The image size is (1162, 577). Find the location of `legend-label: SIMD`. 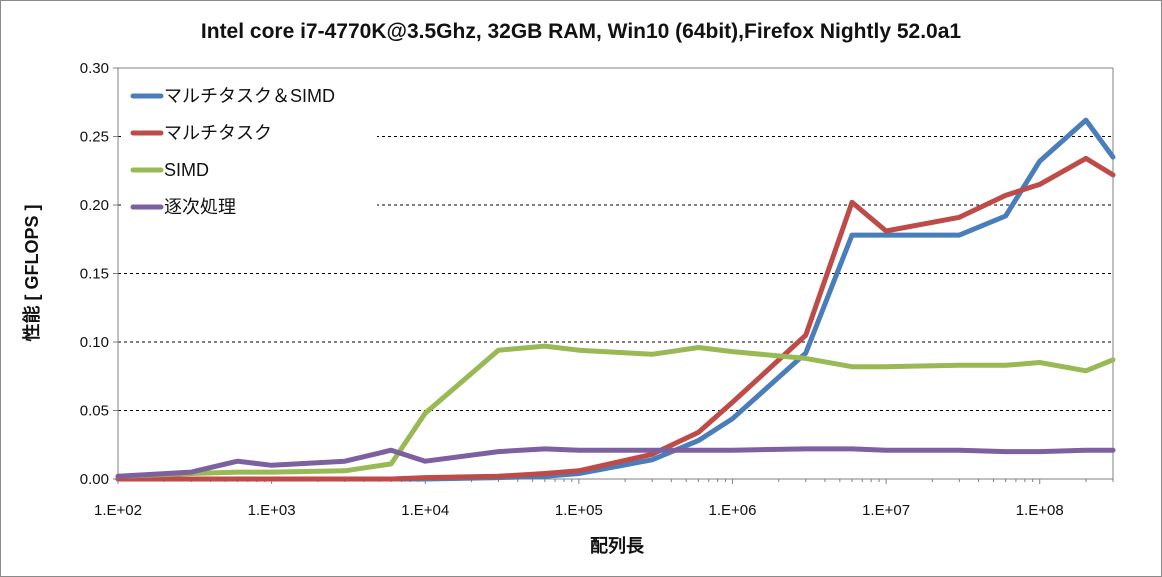

legend-label: SIMD is located at coordinates (186, 170).